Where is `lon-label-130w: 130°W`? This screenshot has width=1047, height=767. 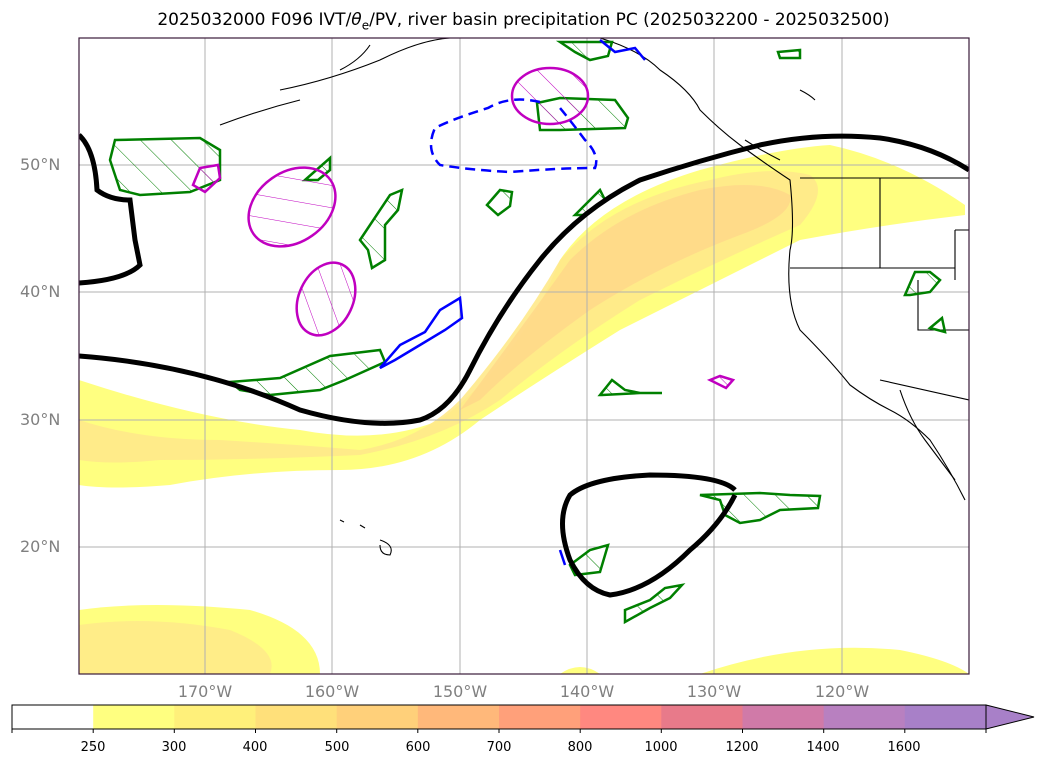 lon-label-130w: 130°W is located at coordinates (714, 691).